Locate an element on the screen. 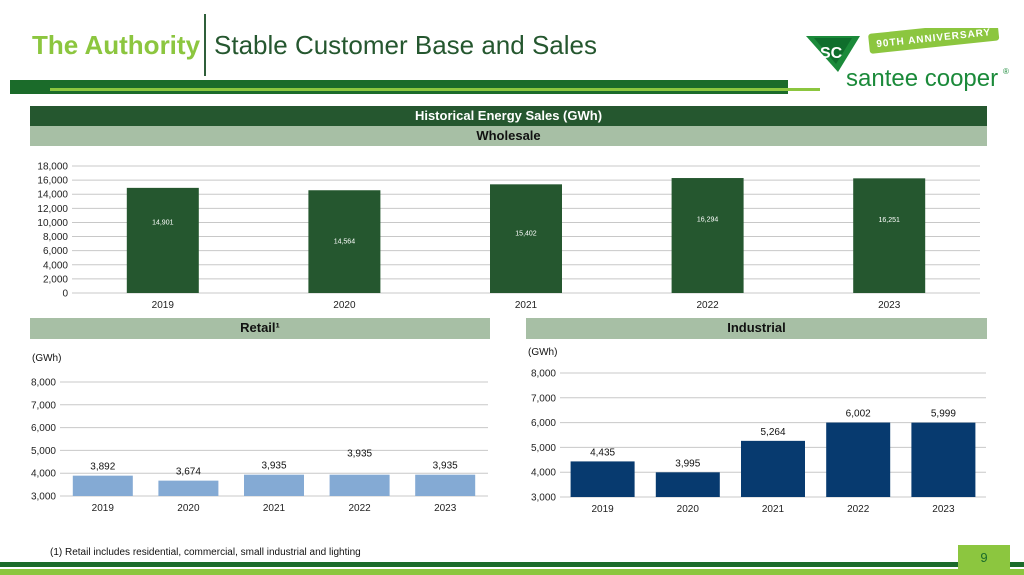 This screenshot has width=1024, height=575. title-divider is located at coordinates (205, 45).